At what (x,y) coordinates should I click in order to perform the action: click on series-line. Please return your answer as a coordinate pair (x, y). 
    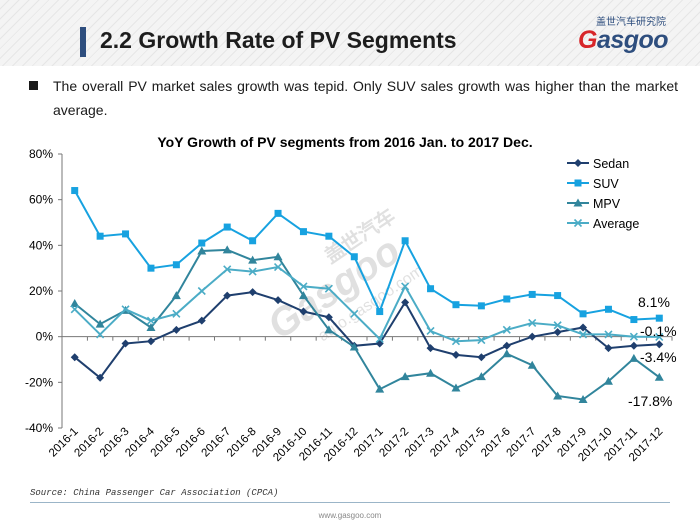
    Looking at the image, I should click on (366, 304).